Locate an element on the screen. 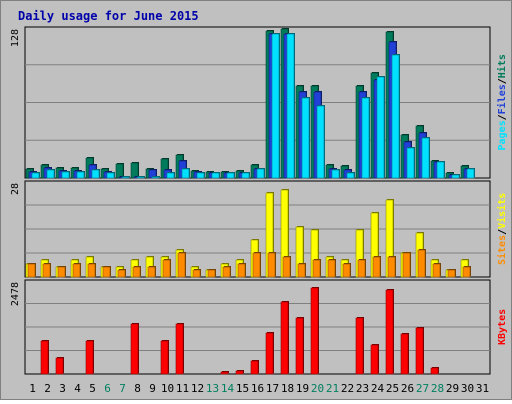 The width and height of the screenshot is (512, 404). day-label-24: 24 is located at coordinates (378, 388).